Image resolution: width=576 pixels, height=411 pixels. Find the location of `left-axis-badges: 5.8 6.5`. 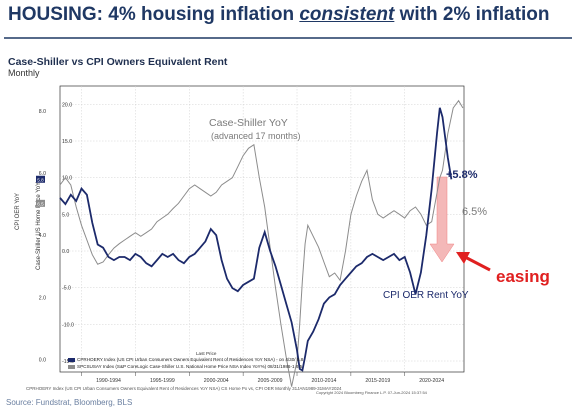

left-axis-badges: 5.8 6.5 is located at coordinates (40, 191).